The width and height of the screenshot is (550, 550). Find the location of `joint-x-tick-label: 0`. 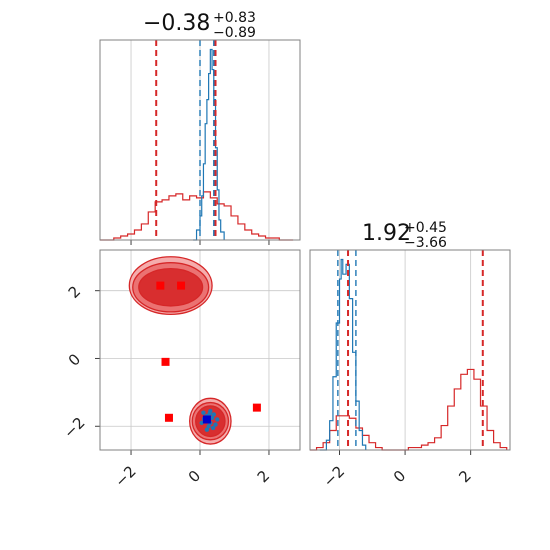

joint-x-tick-label: 0 is located at coordinates (194, 476).